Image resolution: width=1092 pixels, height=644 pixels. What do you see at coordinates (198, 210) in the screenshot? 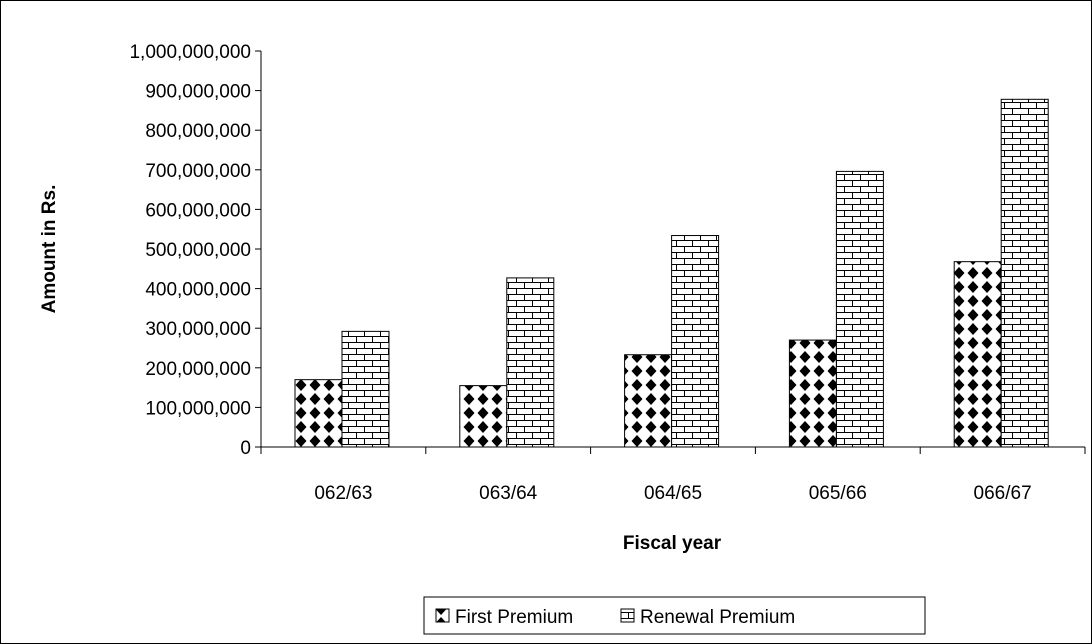
I see `y-tick-label: 600,000,000` at bounding box center [198, 210].